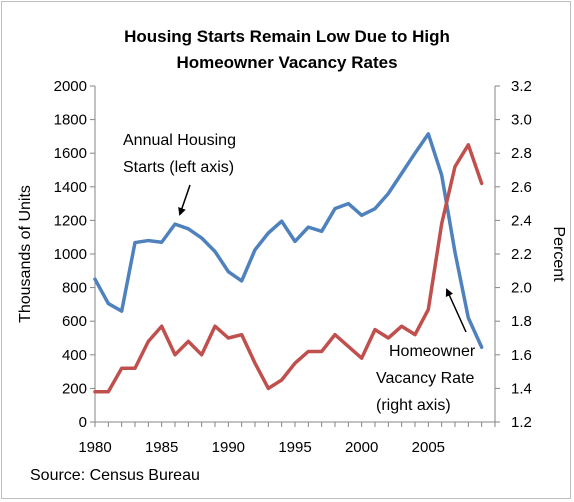 The image size is (574, 502). I want to click on right-y-tick-label: 3.2, so click(521, 86).